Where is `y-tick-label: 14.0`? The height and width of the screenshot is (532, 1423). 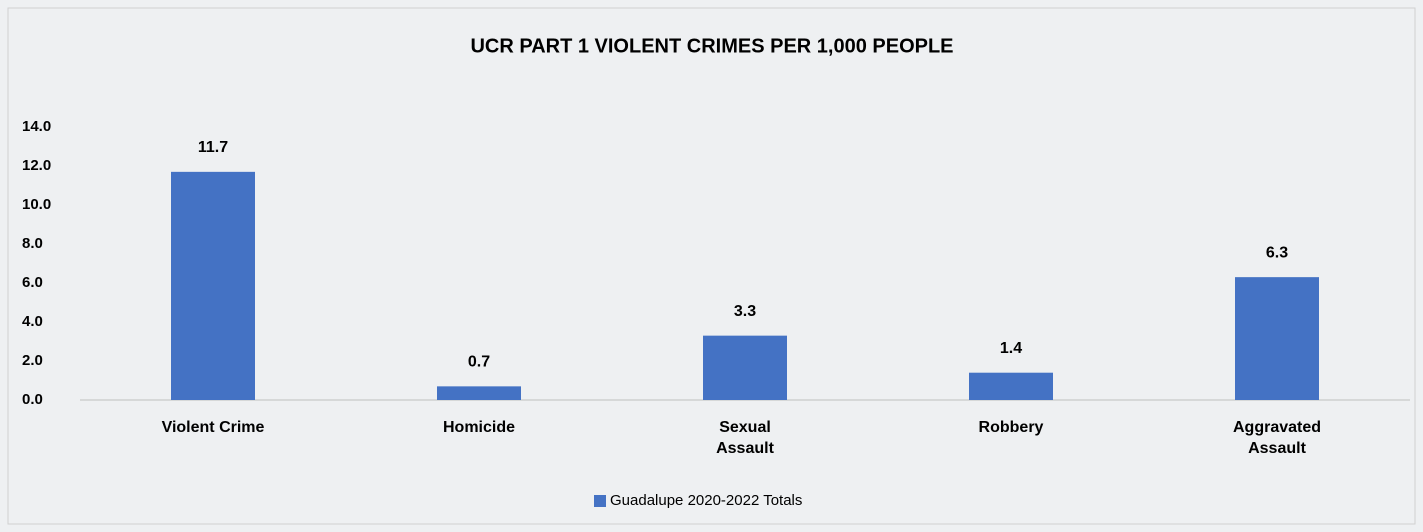 y-tick-label: 14.0 is located at coordinates (36, 126).